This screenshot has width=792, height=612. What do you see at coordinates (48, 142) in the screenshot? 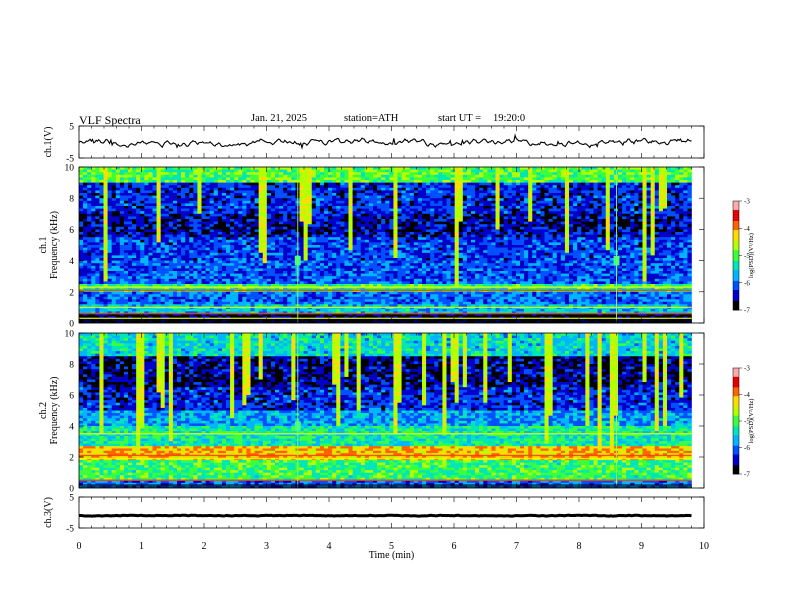
I see `y-axis-label: ch.1(V)` at bounding box center [48, 142].